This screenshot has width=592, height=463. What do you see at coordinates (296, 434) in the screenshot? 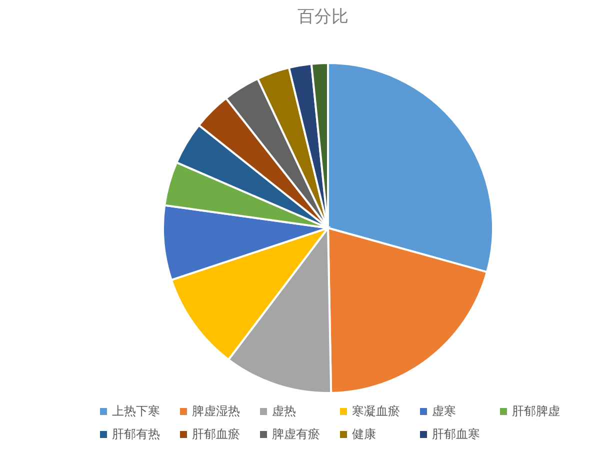
I see `legend-label: 脾虚有瘀` at bounding box center [296, 434].